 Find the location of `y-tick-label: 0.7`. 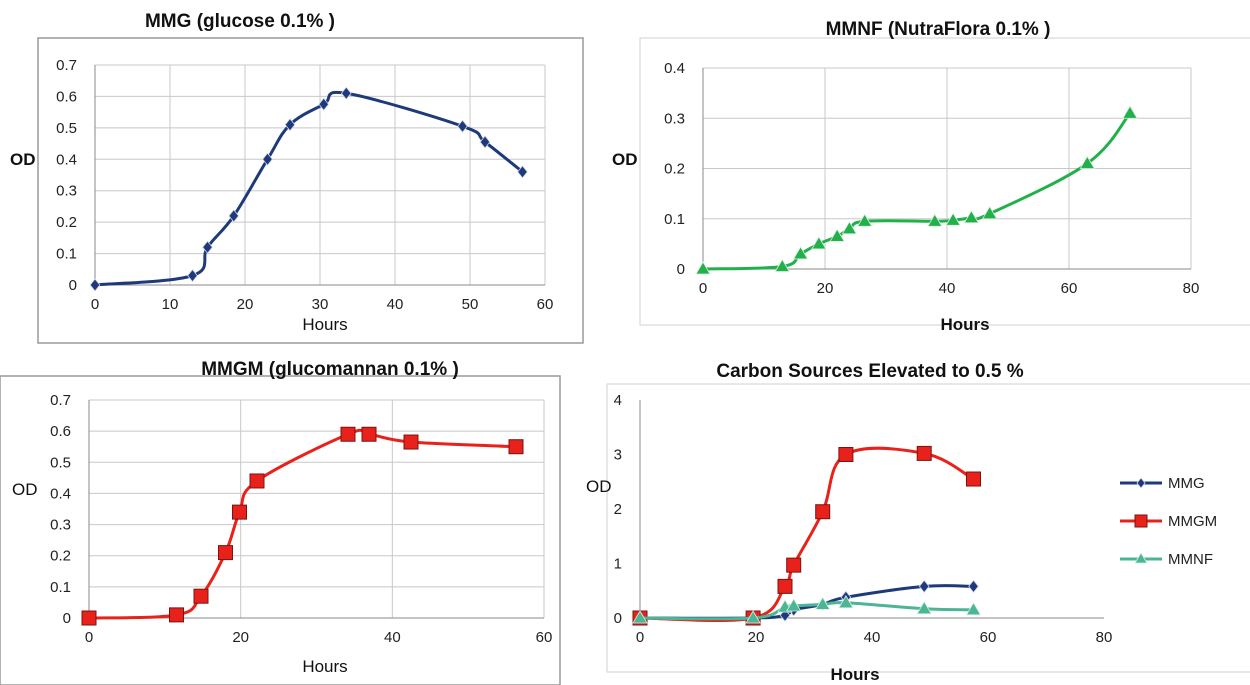

y-tick-label: 0.7 is located at coordinates (66, 65).